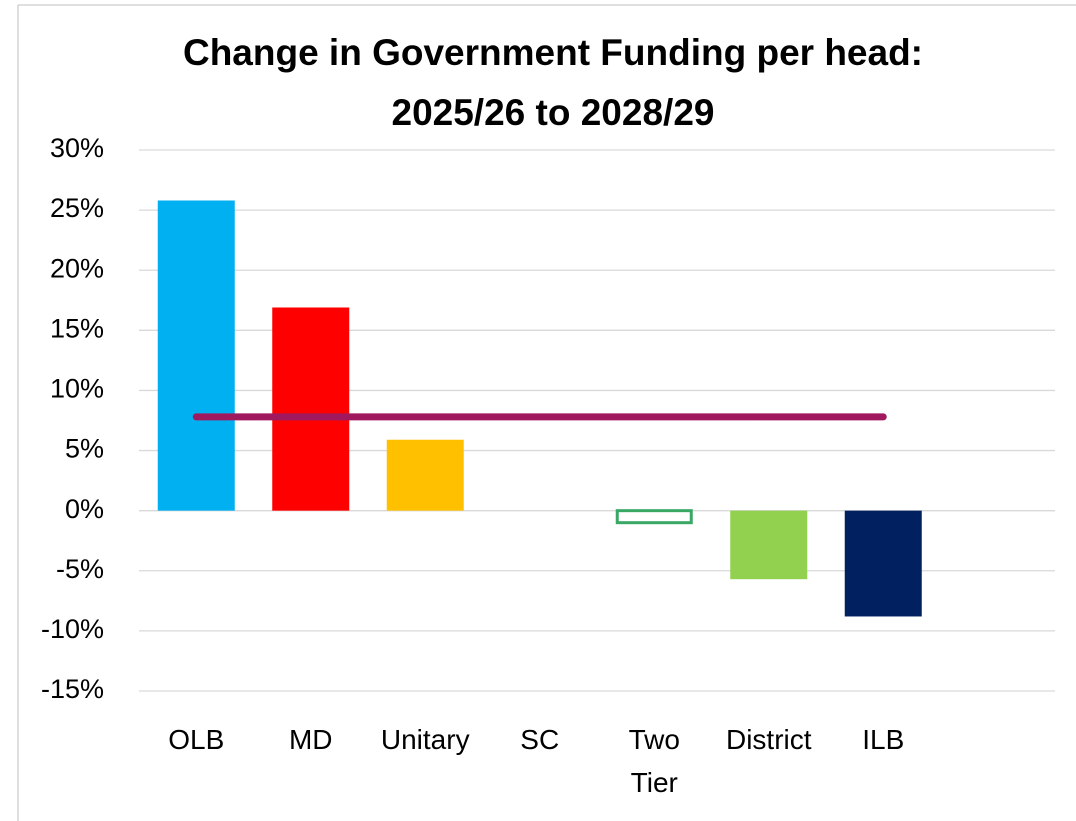 This screenshot has width=1076, height=821. I want to click on text-line: SC, so click(539, 739).